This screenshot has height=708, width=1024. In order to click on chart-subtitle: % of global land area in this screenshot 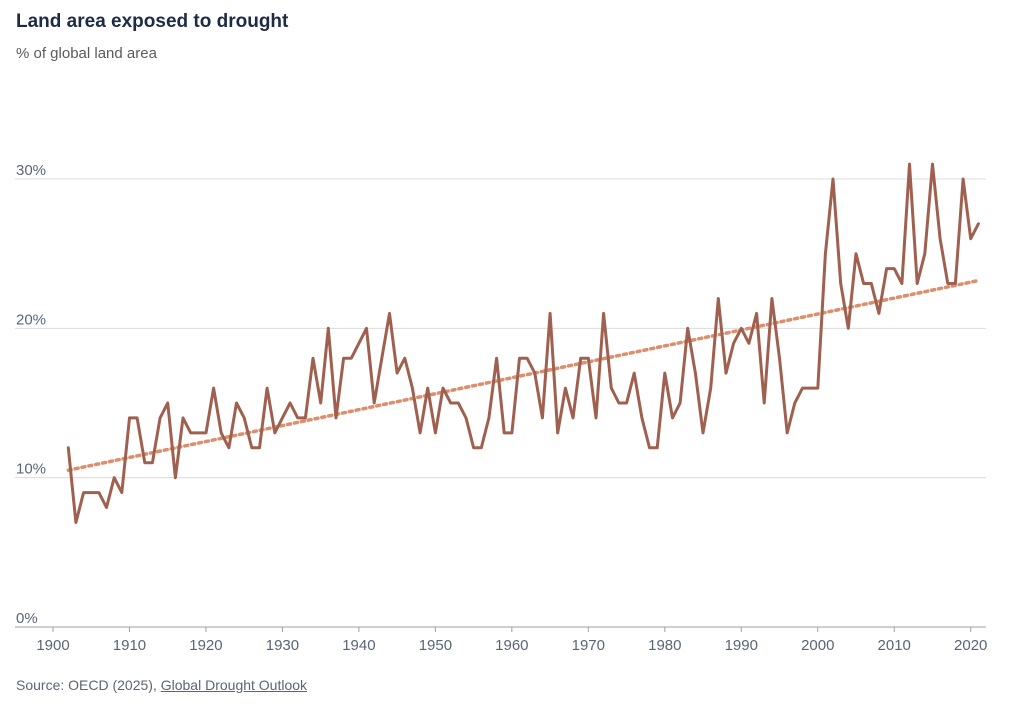, I will do `click(86, 53)`.